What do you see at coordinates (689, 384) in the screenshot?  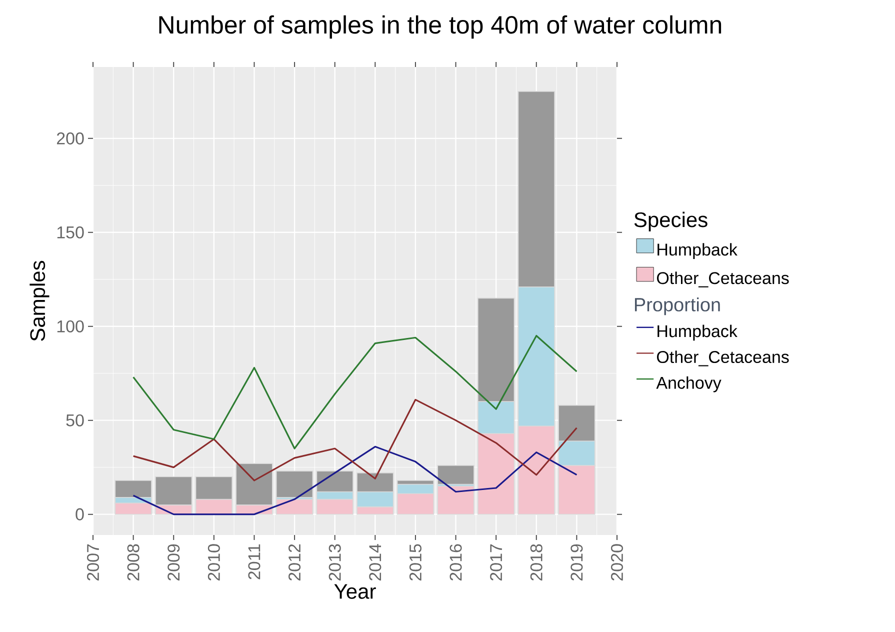 I see `legend-label: Anchovy` at bounding box center [689, 384].